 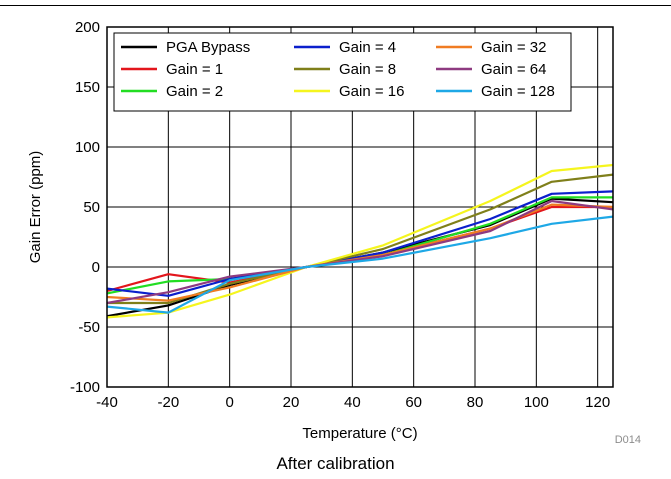 I want to click on y-tick-label: -50, so click(x=89, y=327).